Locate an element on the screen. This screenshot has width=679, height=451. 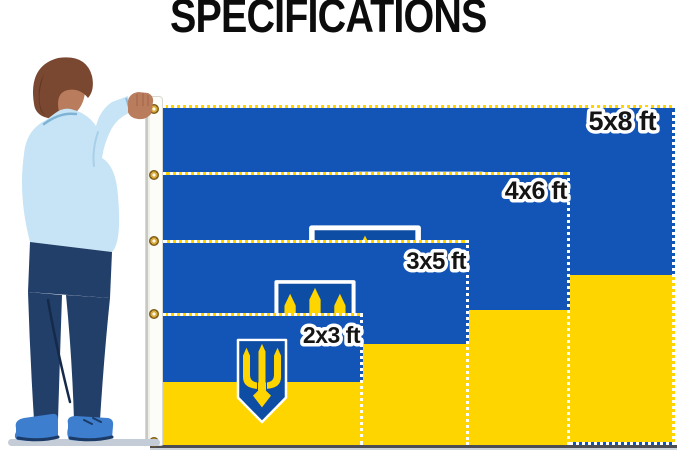
flag-size-text: 3x5 ft is located at coordinates (436, 261).